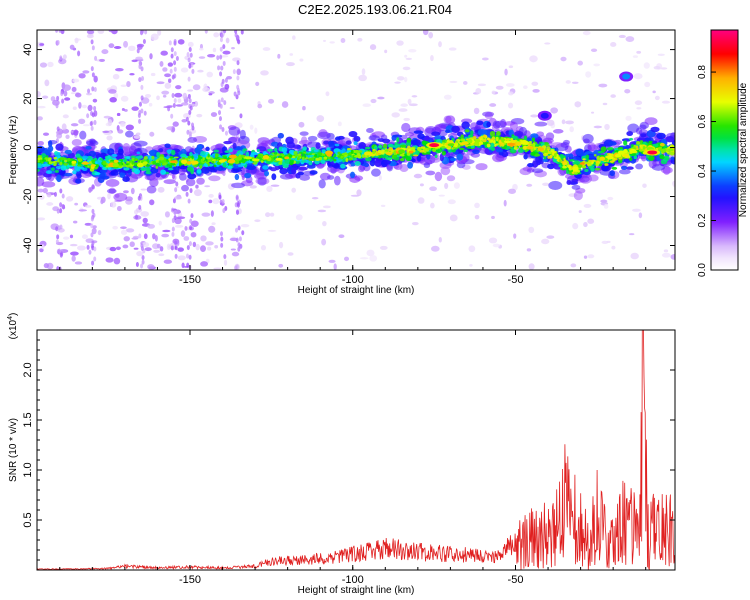 This screenshot has width=750, height=600. I want to click on y-tick-label: 1.5, so click(28, 419).